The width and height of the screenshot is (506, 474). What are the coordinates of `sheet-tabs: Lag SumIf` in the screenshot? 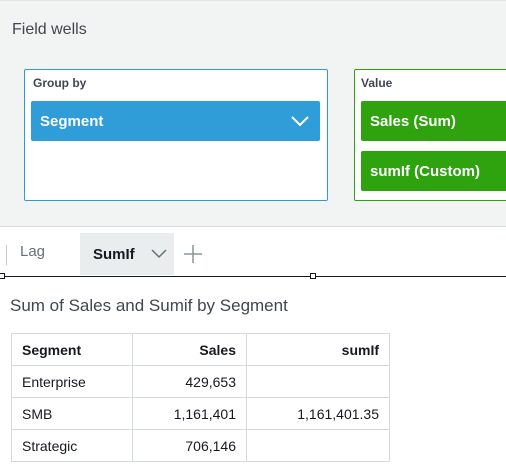 It's located at (253, 251).